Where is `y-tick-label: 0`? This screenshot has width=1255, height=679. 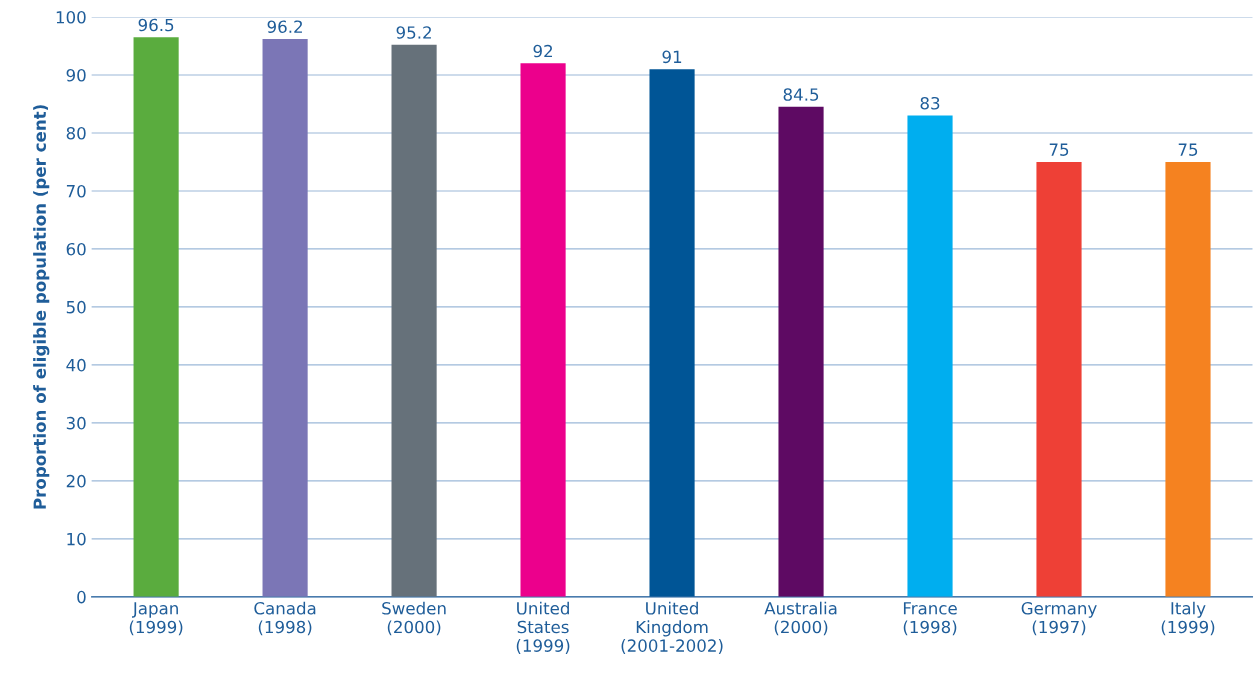 y-tick-label: 0 is located at coordinates (81, 597).